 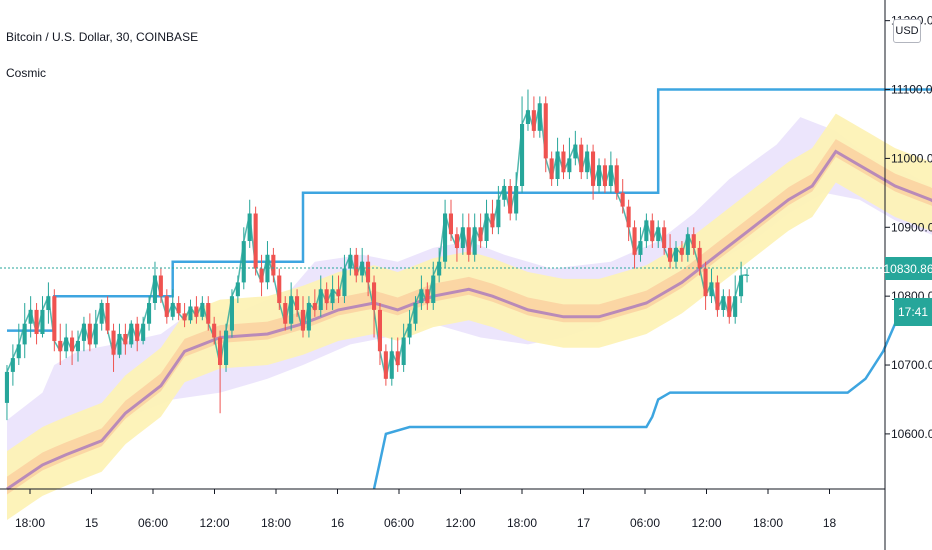 I want to click on currency-button: USD, so click(x=907, y=31).